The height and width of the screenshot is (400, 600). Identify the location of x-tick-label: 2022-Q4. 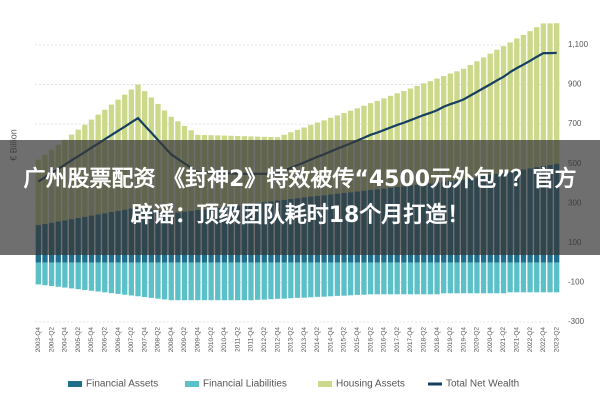
(543, 340).